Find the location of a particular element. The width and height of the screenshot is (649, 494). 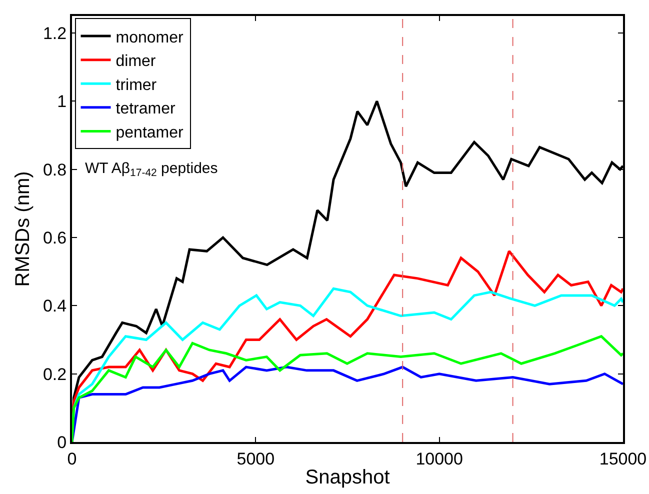

legend-label: tetramer is located at coordinates (146, 109).